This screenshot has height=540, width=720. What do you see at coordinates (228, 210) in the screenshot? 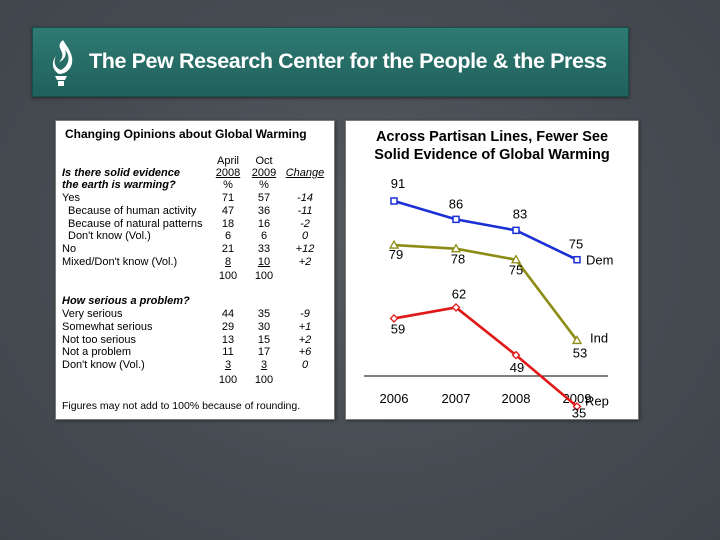
I see `row-april-value: 47` at bounding box center [228, 210].